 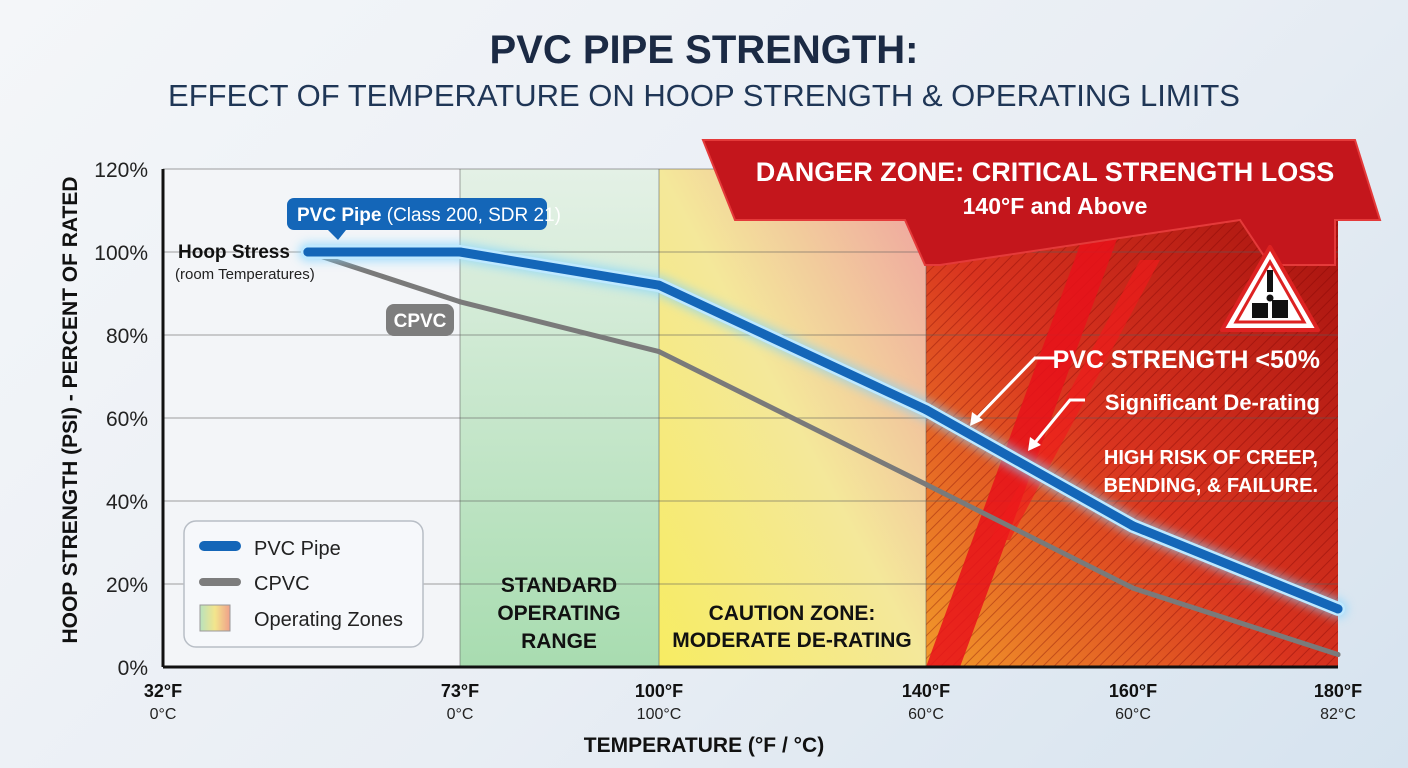 What do you see at coordinates (133, 668) in the screenshot?
I see `y-tick-label: 0%` at bounding box center [133, 668].